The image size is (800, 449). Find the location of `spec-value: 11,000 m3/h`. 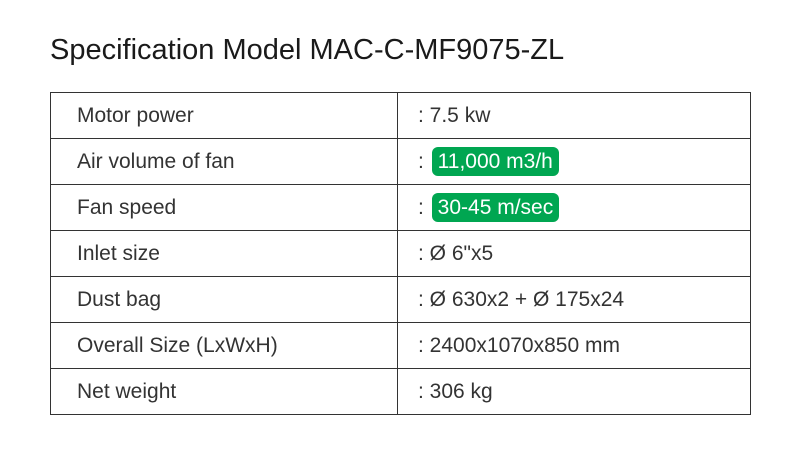

spec-value: 11,000 m3/h is located at coordinates (495, 161).